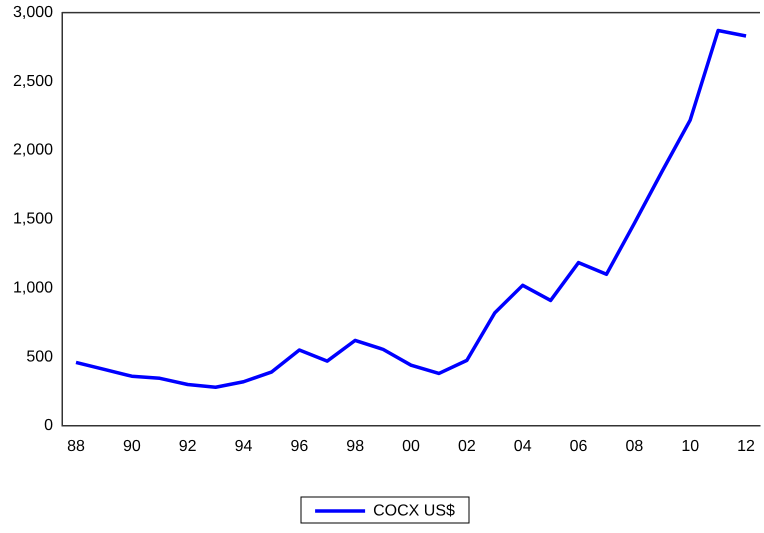  Describe the element at coordinates (33, 81) in the screenshot. I see `y-tick-label: 2,500` at that location.